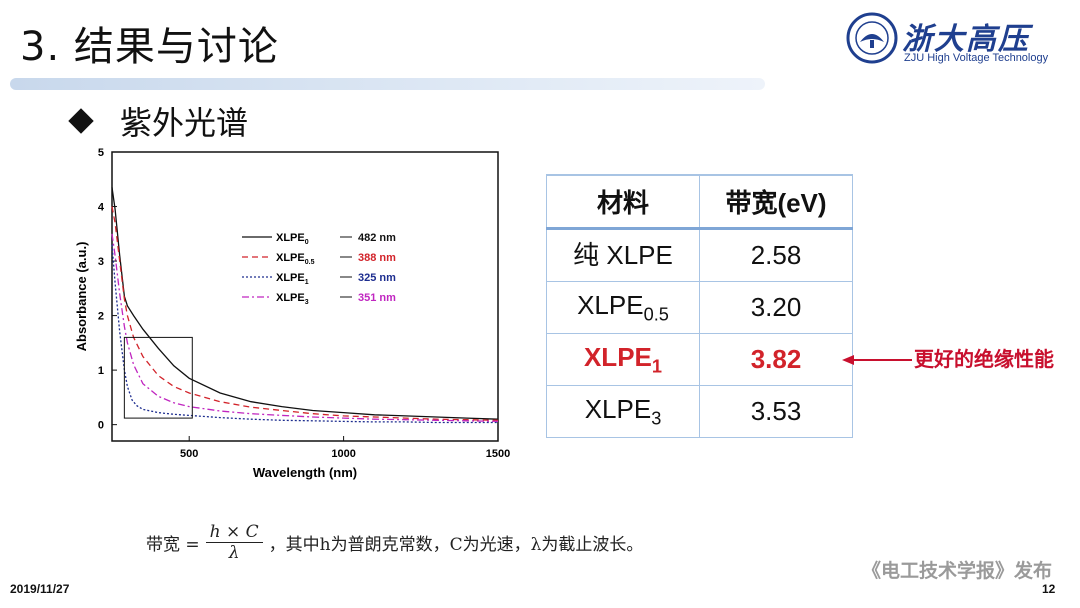  What do you see at coordinates (377, 238) in the screenshot?
I see `legend-cutoff: 482 nm` at bounding box center [377, 238].